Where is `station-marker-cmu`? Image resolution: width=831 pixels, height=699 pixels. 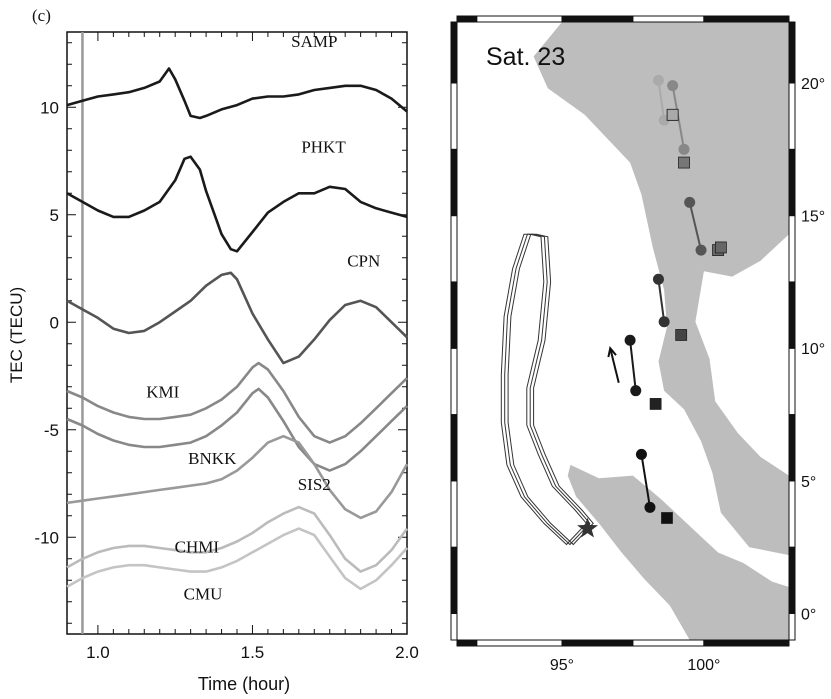
station-marker-cmu is located at coordinates (672, 114).